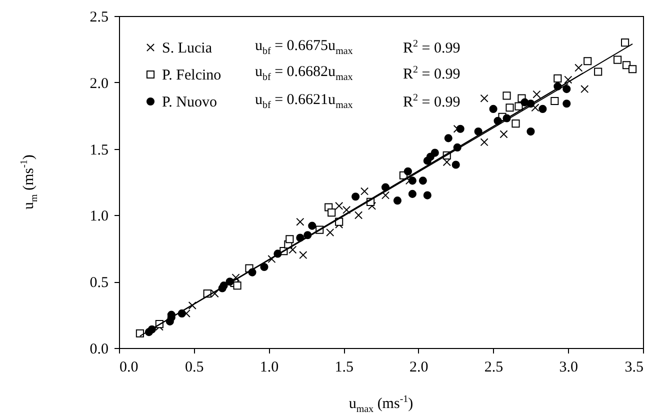 Image resolution: width=655 pixels, height=417 pixels. Describe the element at coordinates (99, 216) in the screenshot. I see `y-tick-label: 1.0` at that location.